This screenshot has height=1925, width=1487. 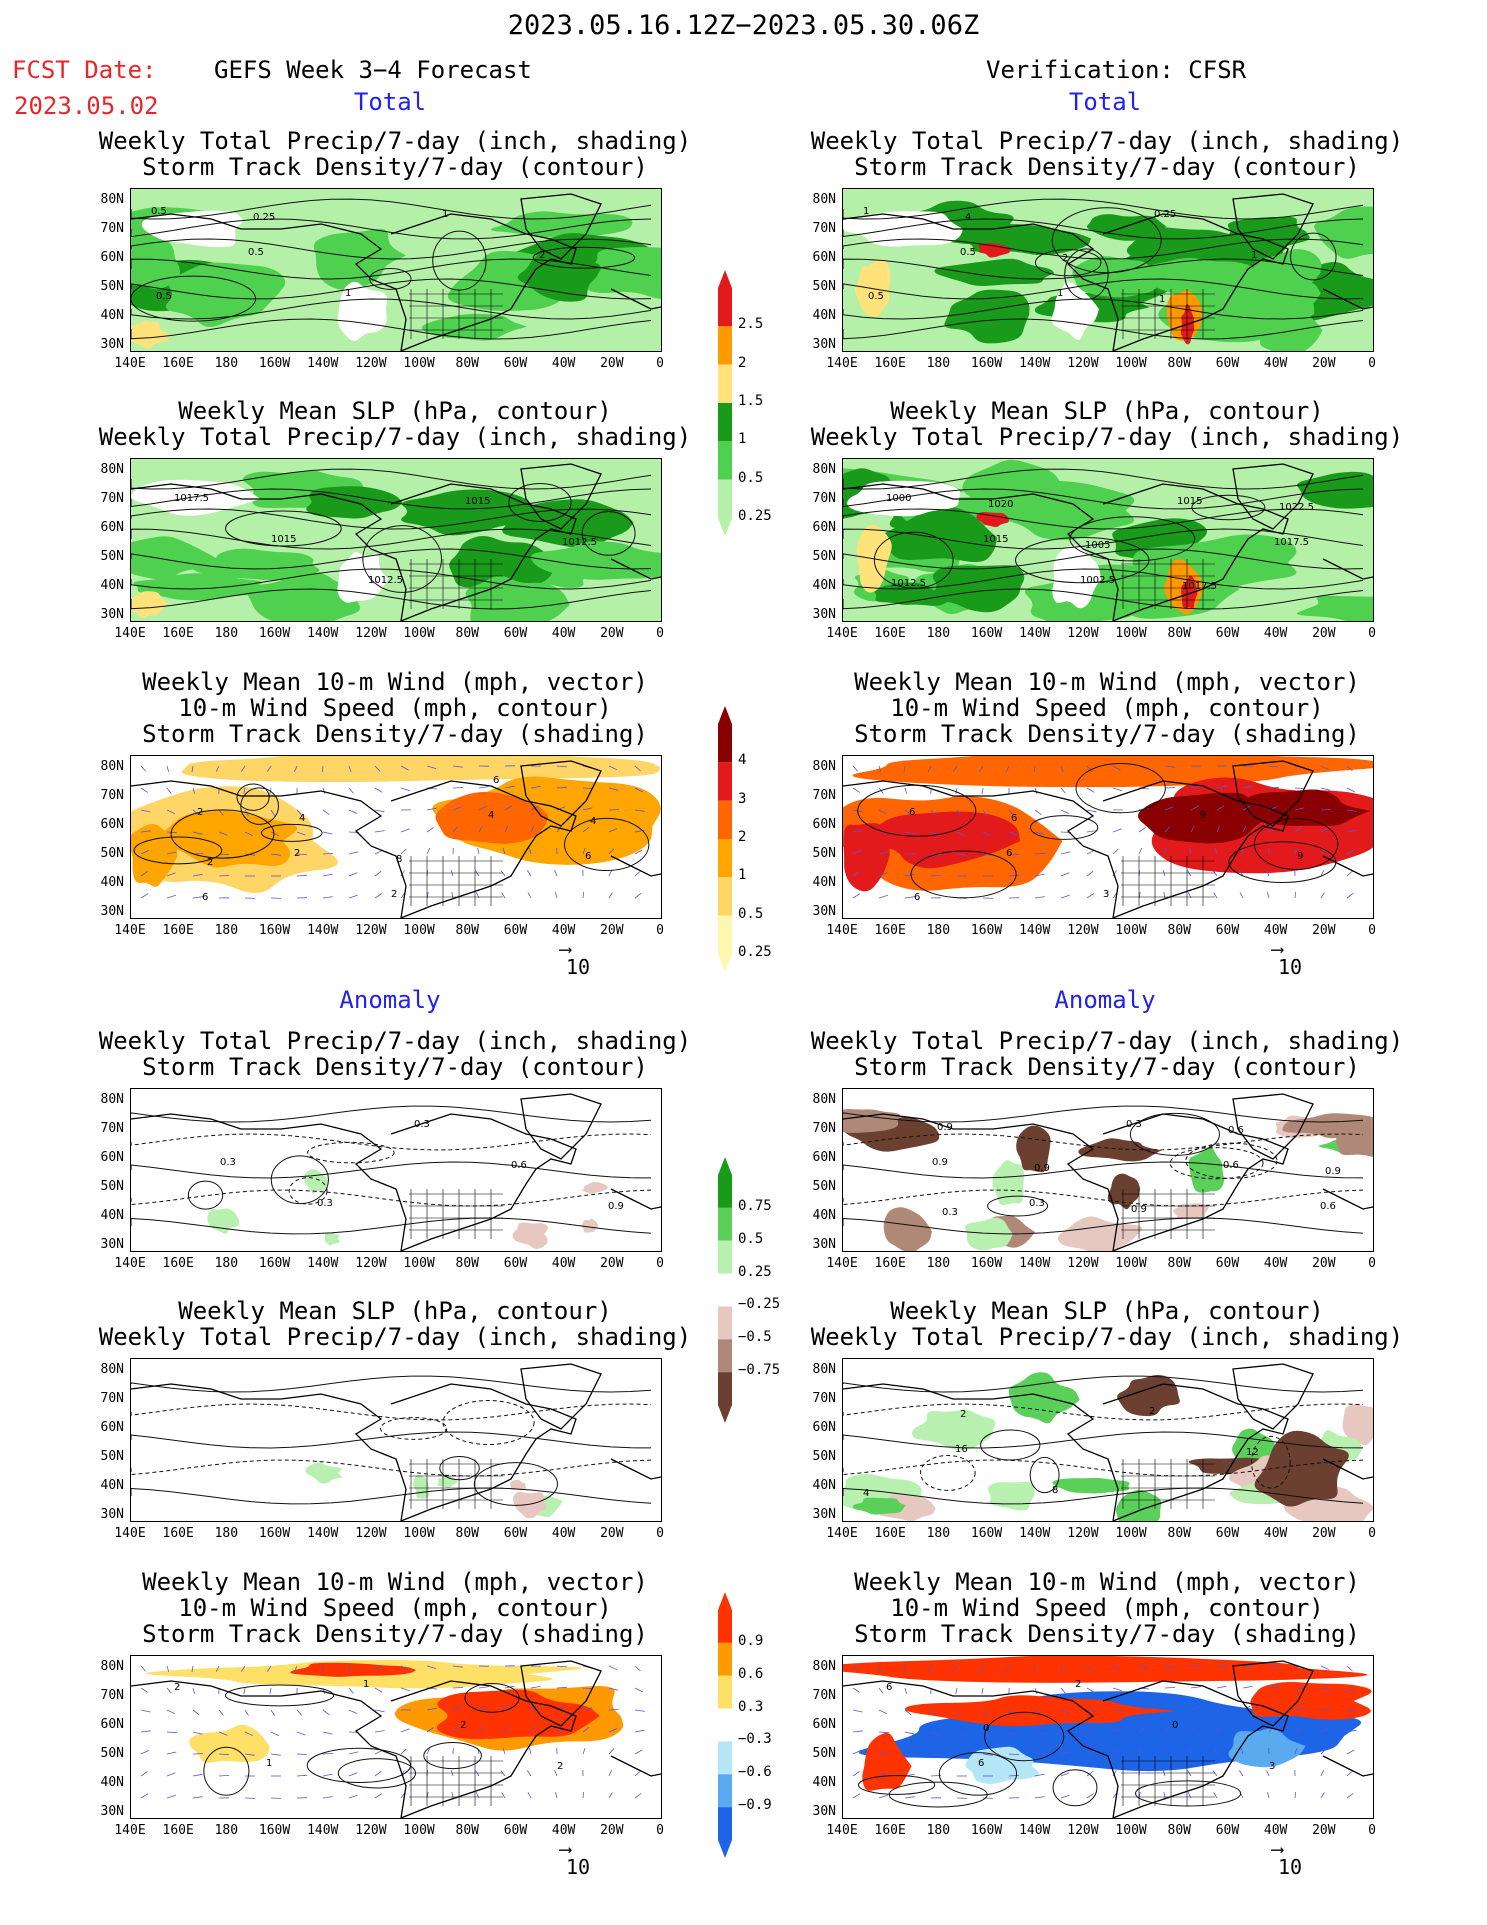 I want to click on lon-tick-label: 160W, so click(x=986, y=363).